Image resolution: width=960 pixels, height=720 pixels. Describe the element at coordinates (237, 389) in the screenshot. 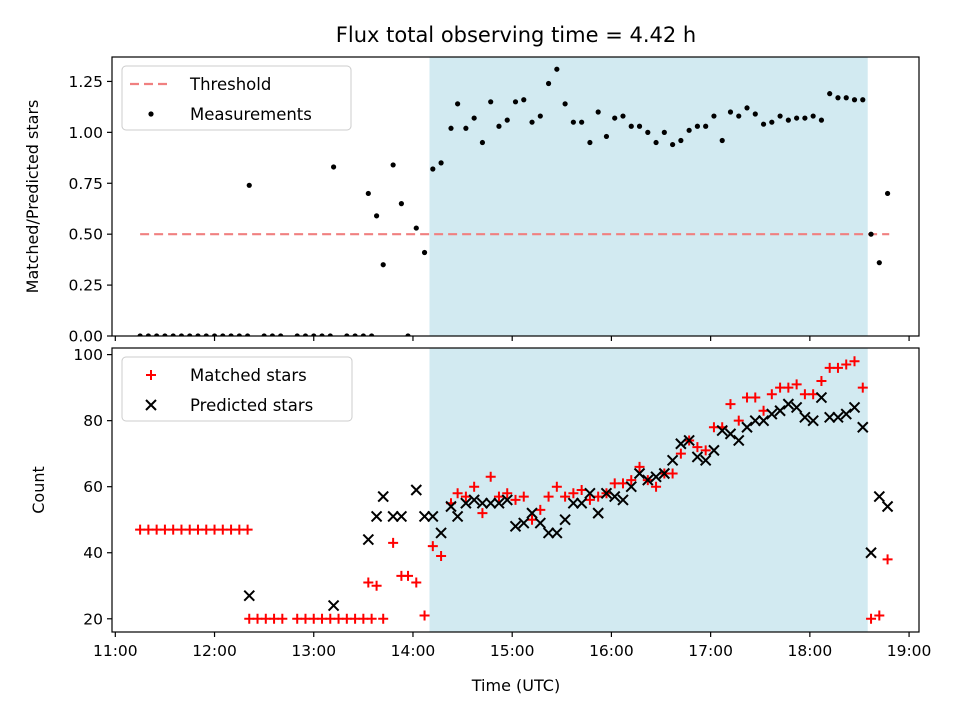

I see `legend-box` at that location.